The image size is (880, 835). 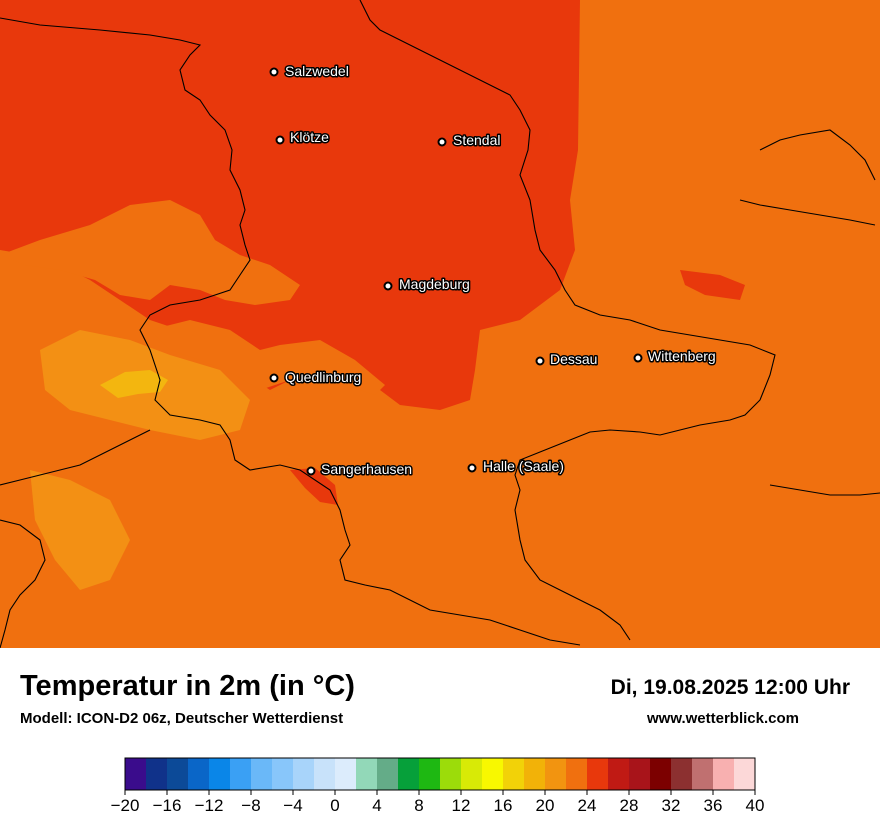 What do you see at coordinates (376, 805) in the screenshot?
I see `legend-tick-label: 4` at bounding box center [376, 805].